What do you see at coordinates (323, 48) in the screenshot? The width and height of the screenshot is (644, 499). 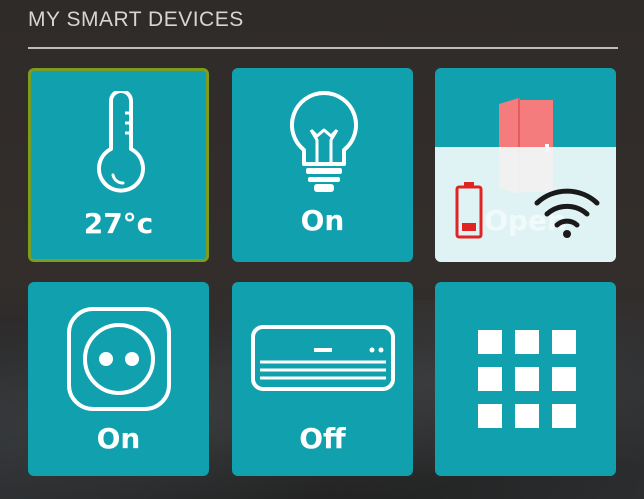 I see `title-divider` at bounding box center [323, 48].